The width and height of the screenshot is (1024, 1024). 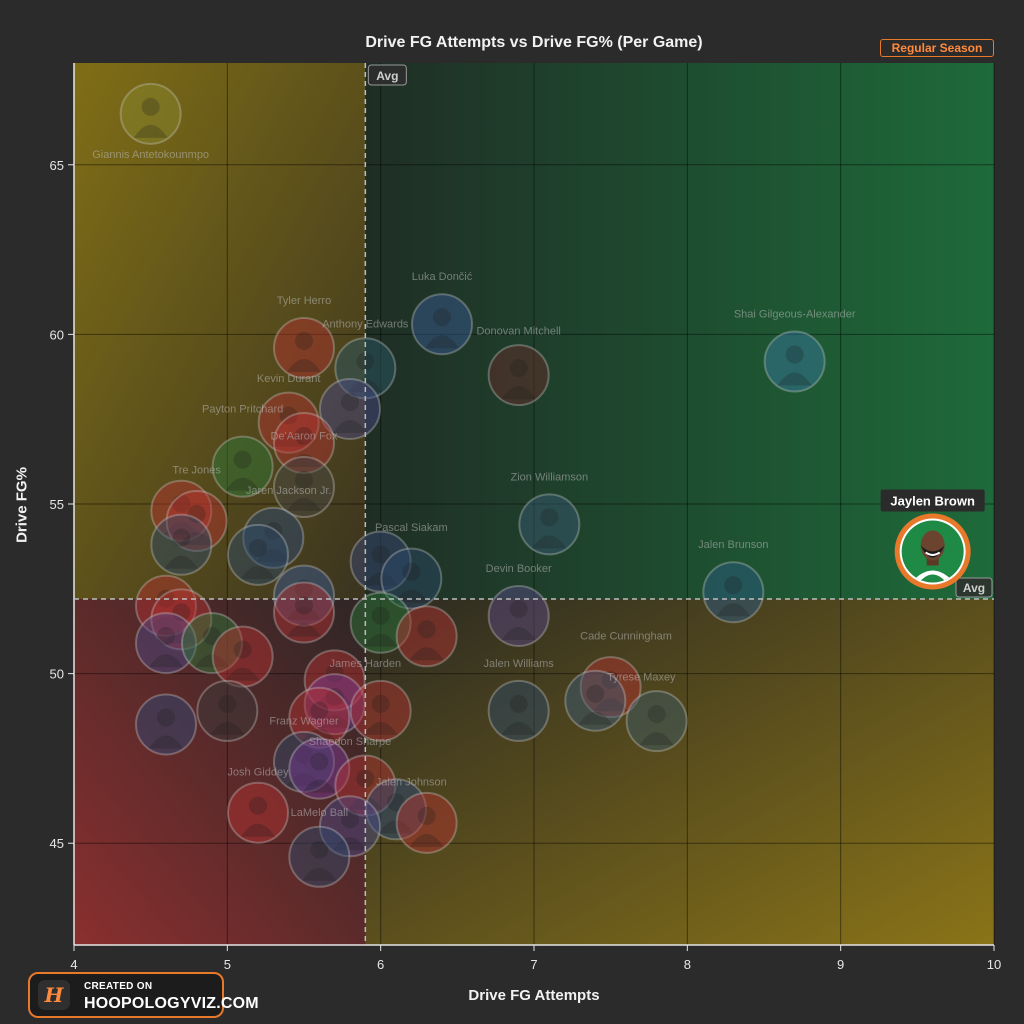 What do you see at coordinates (937, 48) in the screenshot?
I see `season-filter-button: Regular Season` at bounding box center [937, 48].